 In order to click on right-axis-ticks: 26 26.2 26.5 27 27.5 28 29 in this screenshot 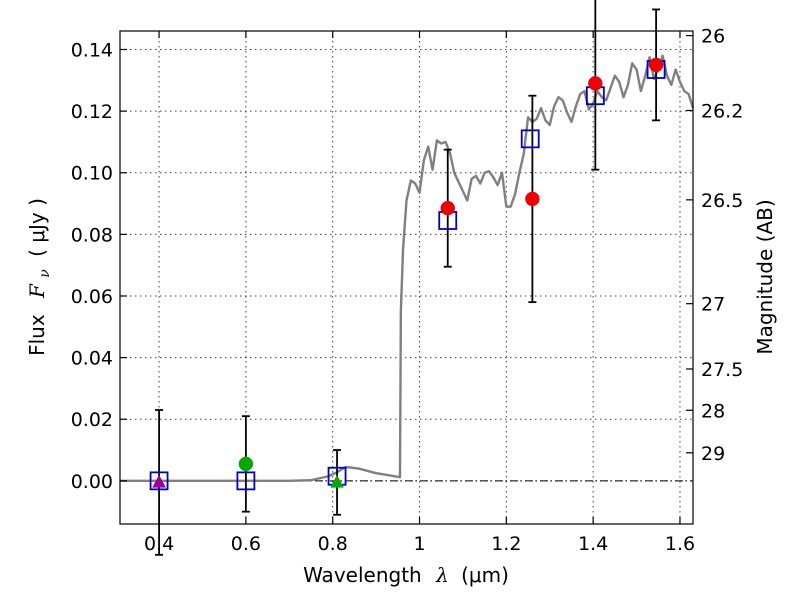, I will do `click(714, 245)`.